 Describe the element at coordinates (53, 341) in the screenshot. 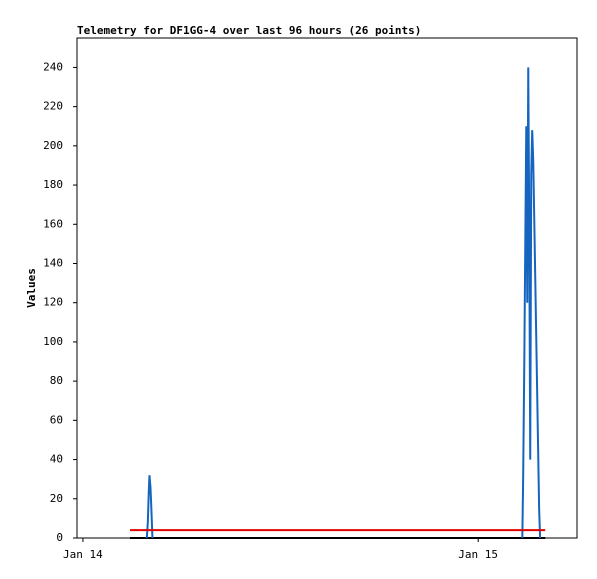

I see `y-tick-label: 100` at that location.